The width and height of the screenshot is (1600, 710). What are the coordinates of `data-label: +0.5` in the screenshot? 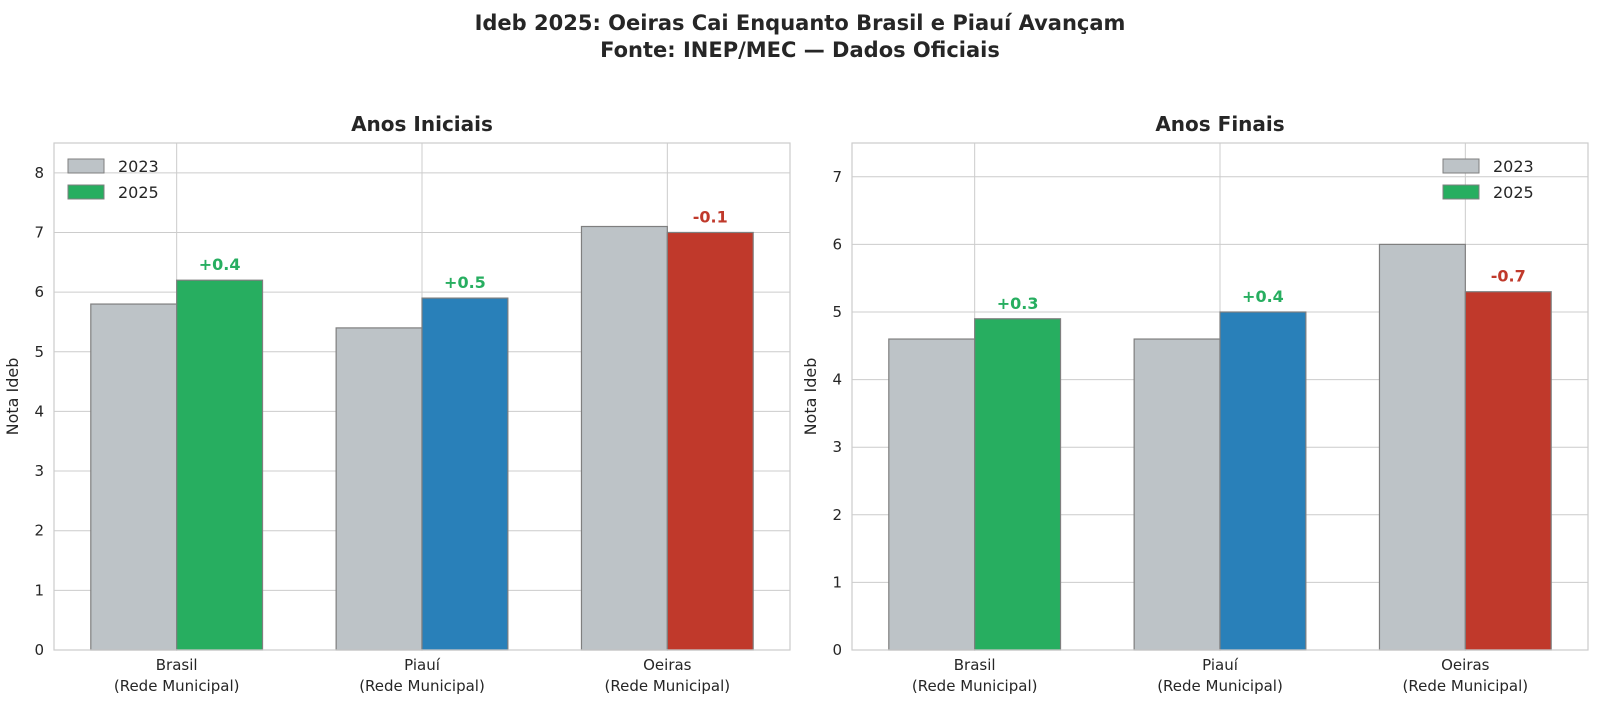 It's located at (465, 282).